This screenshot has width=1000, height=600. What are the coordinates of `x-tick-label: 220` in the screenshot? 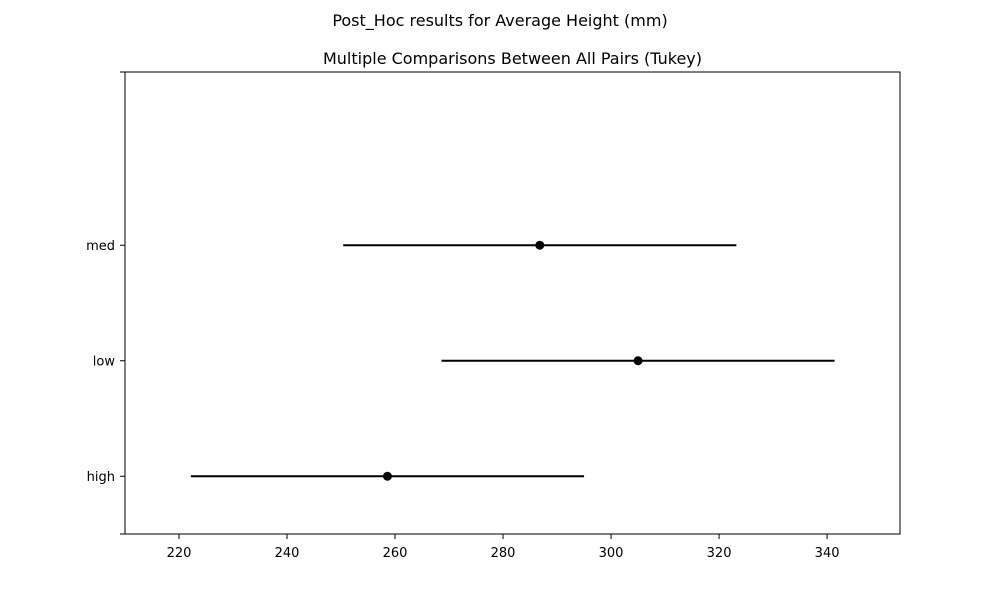 It's located at (179, 553).